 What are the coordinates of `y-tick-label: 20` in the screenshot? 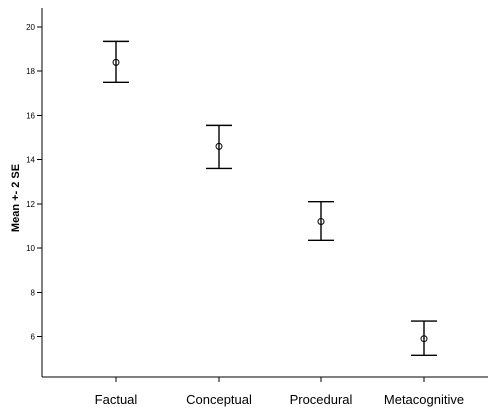 It's located at (30, 27).